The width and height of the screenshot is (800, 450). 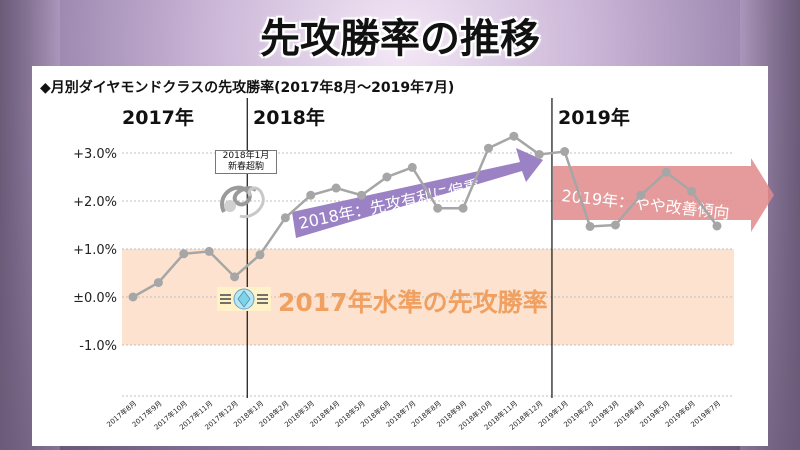 What do you see at coordinates (245, 167) in the screenshot?
I see `callout-line2: 新春超駒` at bounding box center [245, 167].